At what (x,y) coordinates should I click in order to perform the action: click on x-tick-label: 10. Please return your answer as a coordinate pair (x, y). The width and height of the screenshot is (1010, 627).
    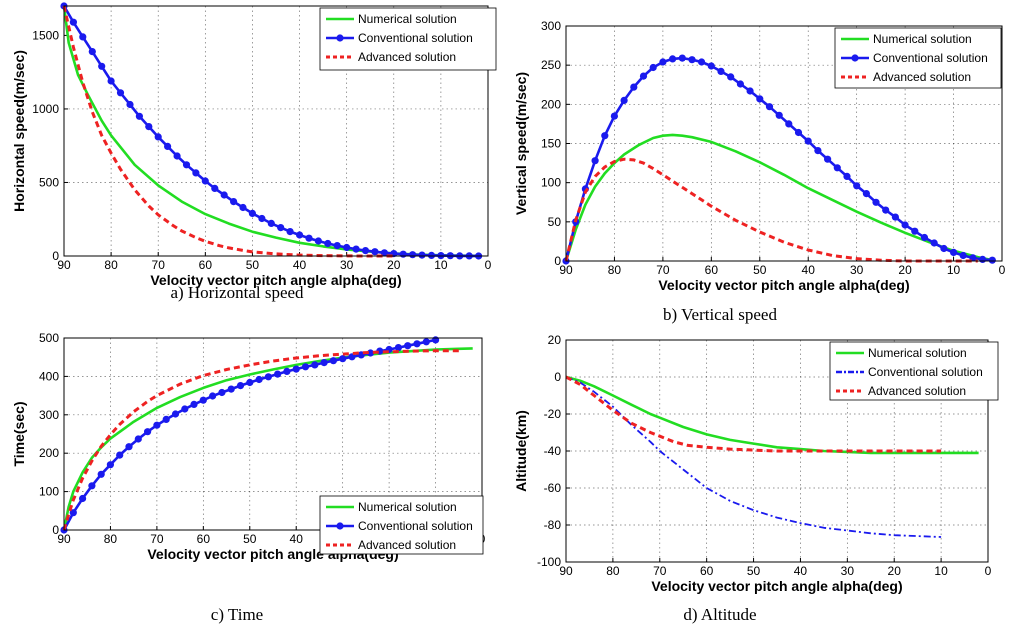
    Looking at the image, I should click on (941, 571).